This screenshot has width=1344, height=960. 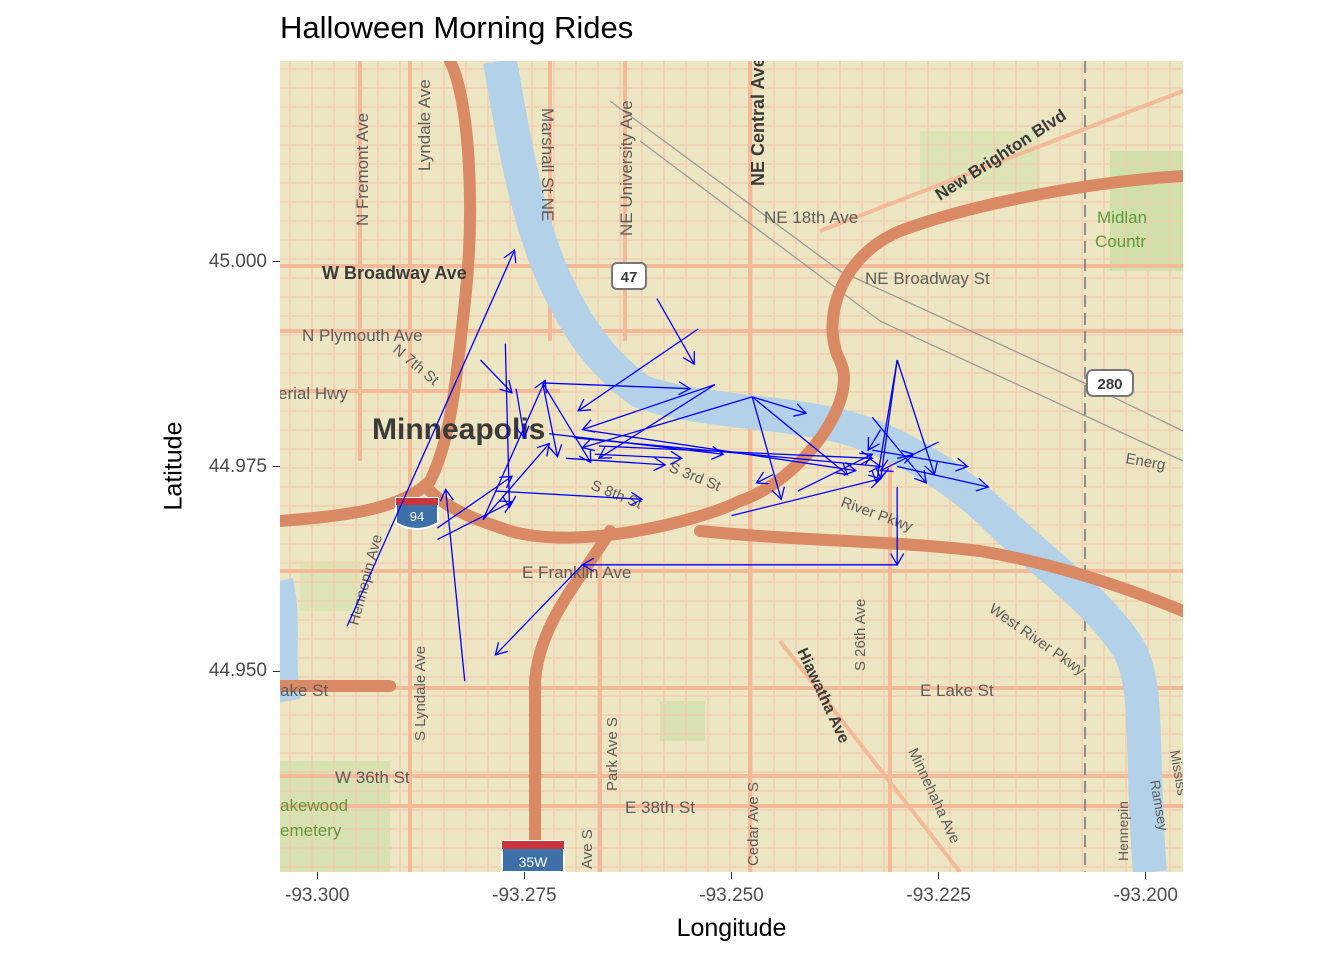 What do you see at coordinates (362, 169) in the screenshot?
I see `map-label: N Fremont Ave` at bounding box center [362, 169].